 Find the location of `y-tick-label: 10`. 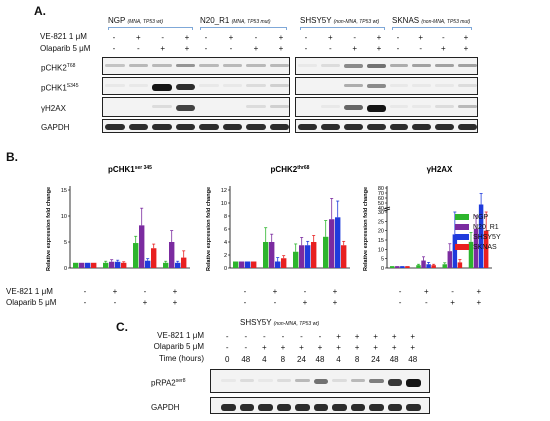

y-tick-label: 10 is located at coordinates (224, 204).